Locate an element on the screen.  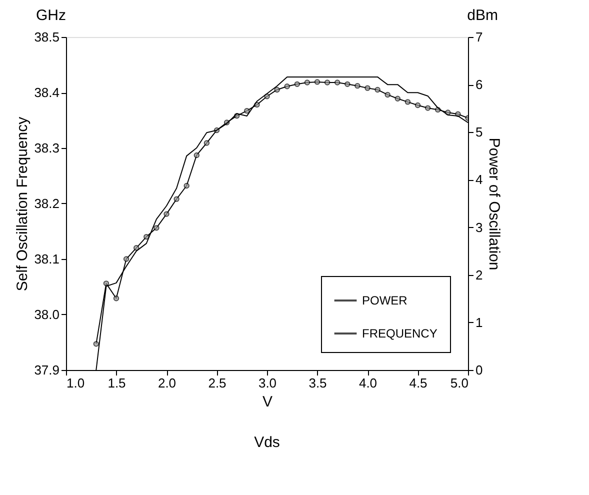
y-tick-label: 38.1 is located at coordinates (47, 259).